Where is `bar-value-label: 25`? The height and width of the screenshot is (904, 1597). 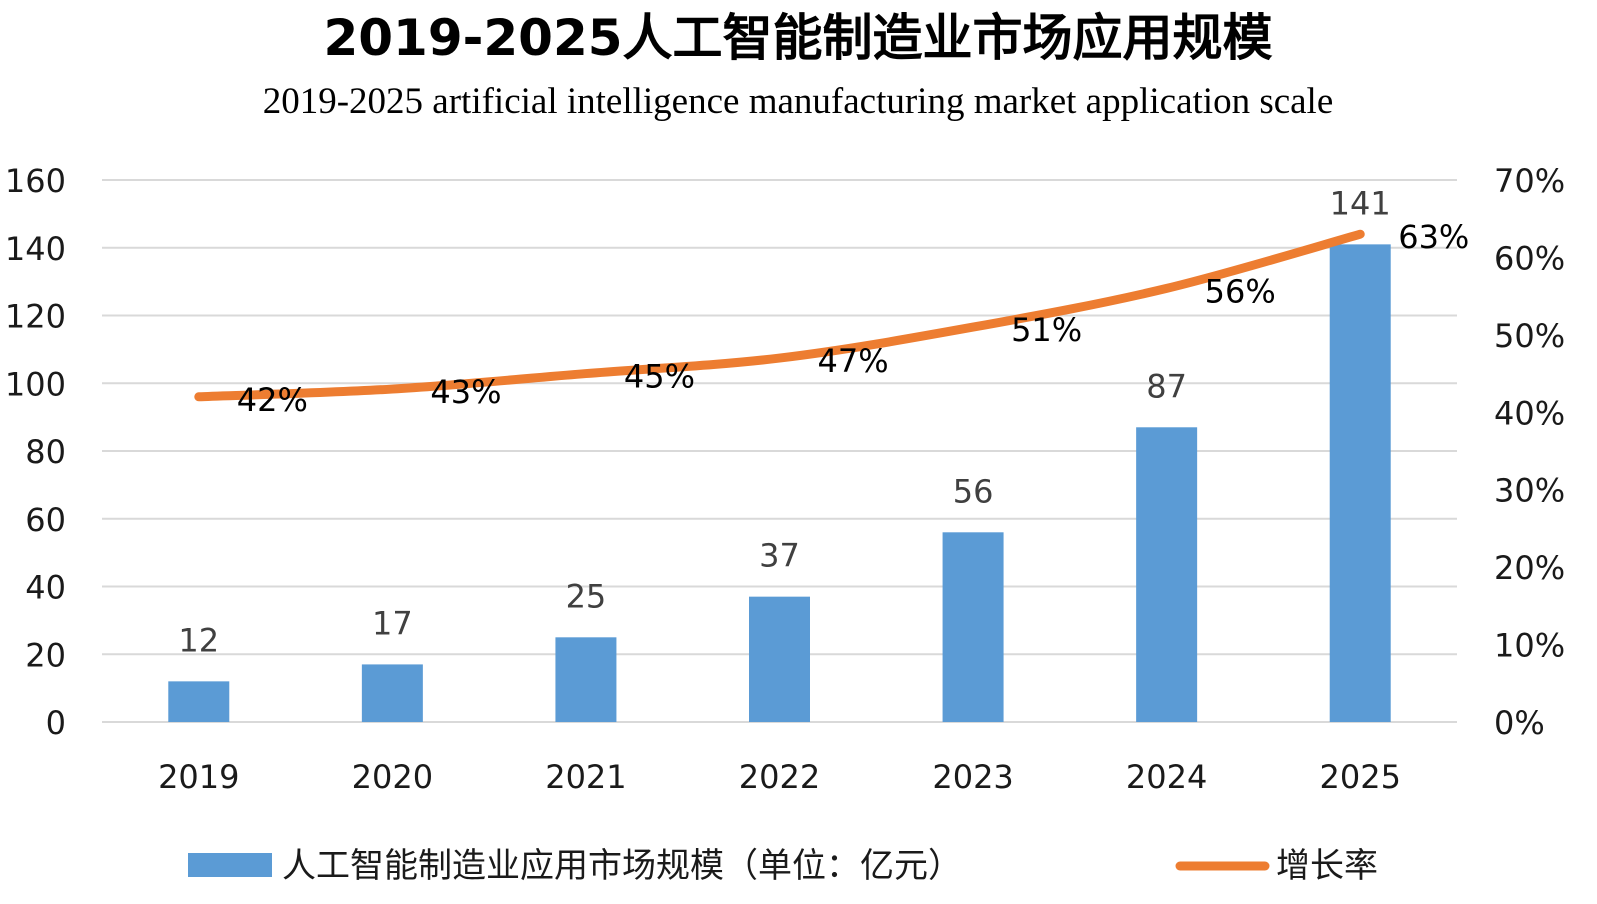 bar-value-label: 25 is located at coordinates (586, 596).